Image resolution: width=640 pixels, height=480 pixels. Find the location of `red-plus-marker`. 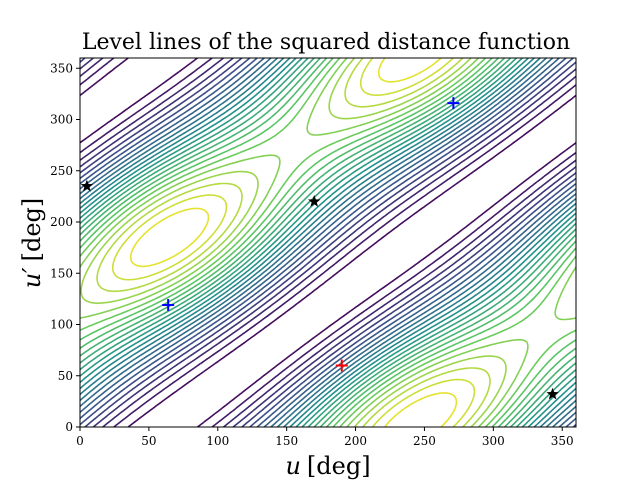

red-plus-marker is located at coordinates (341, 365).